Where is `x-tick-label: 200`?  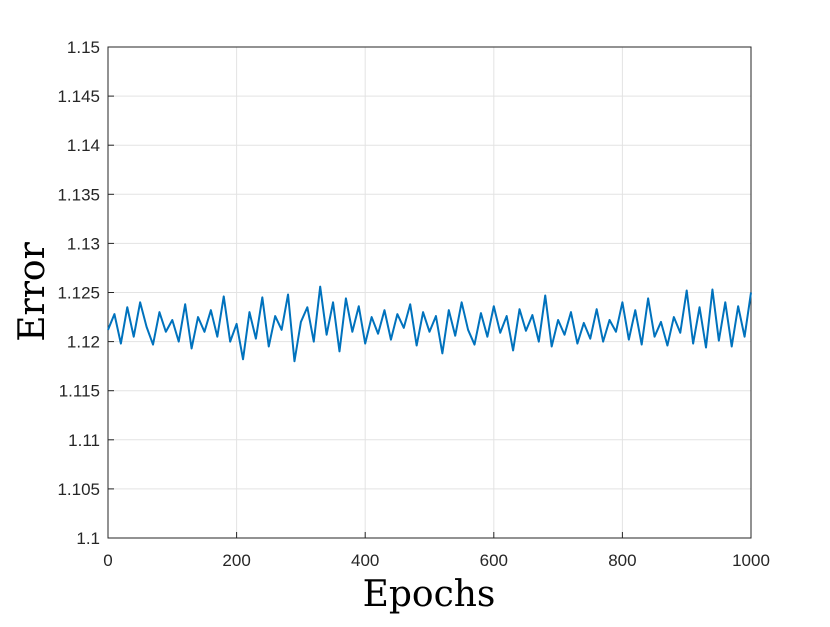
x-tick-label: 200 is located at coordinates (236, 560).